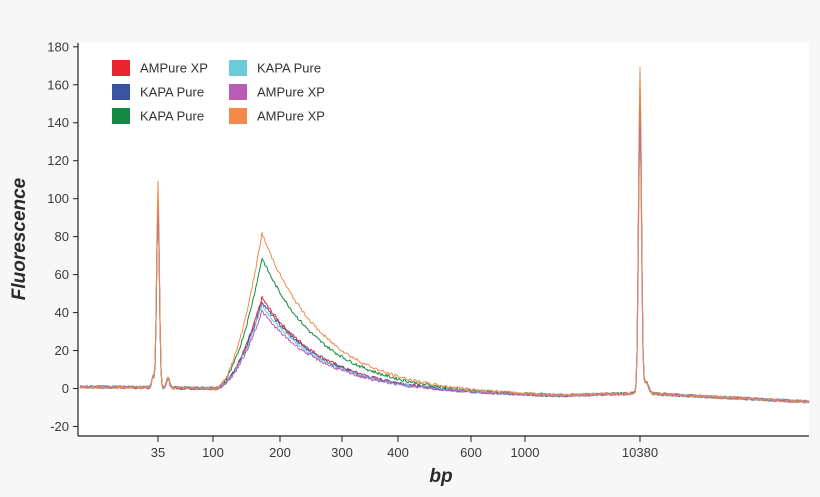 This screenshot has width=820, height=497. Describe the element at coordinates (525, 452) in the screenshot. I see `x-tick-label: 1000` at that location.